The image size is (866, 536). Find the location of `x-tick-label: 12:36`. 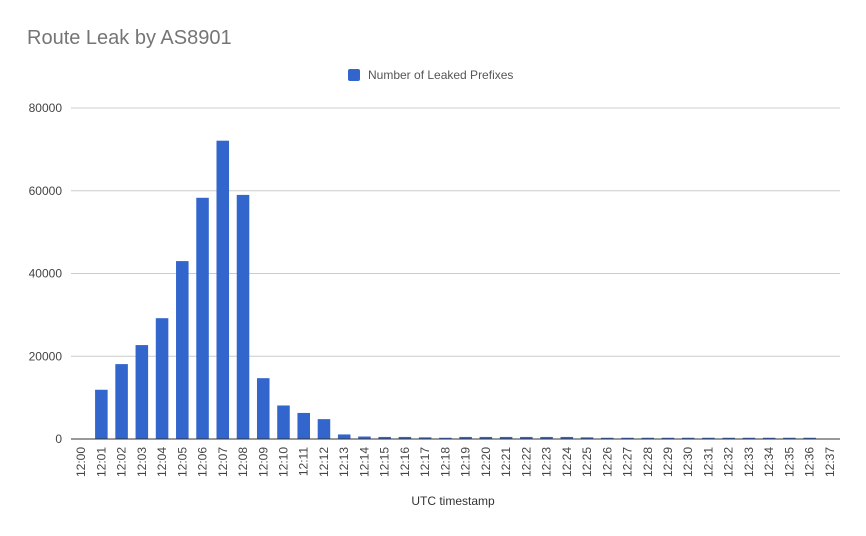

x-tick-label: 12:36 is located at coordinates (810, 462).